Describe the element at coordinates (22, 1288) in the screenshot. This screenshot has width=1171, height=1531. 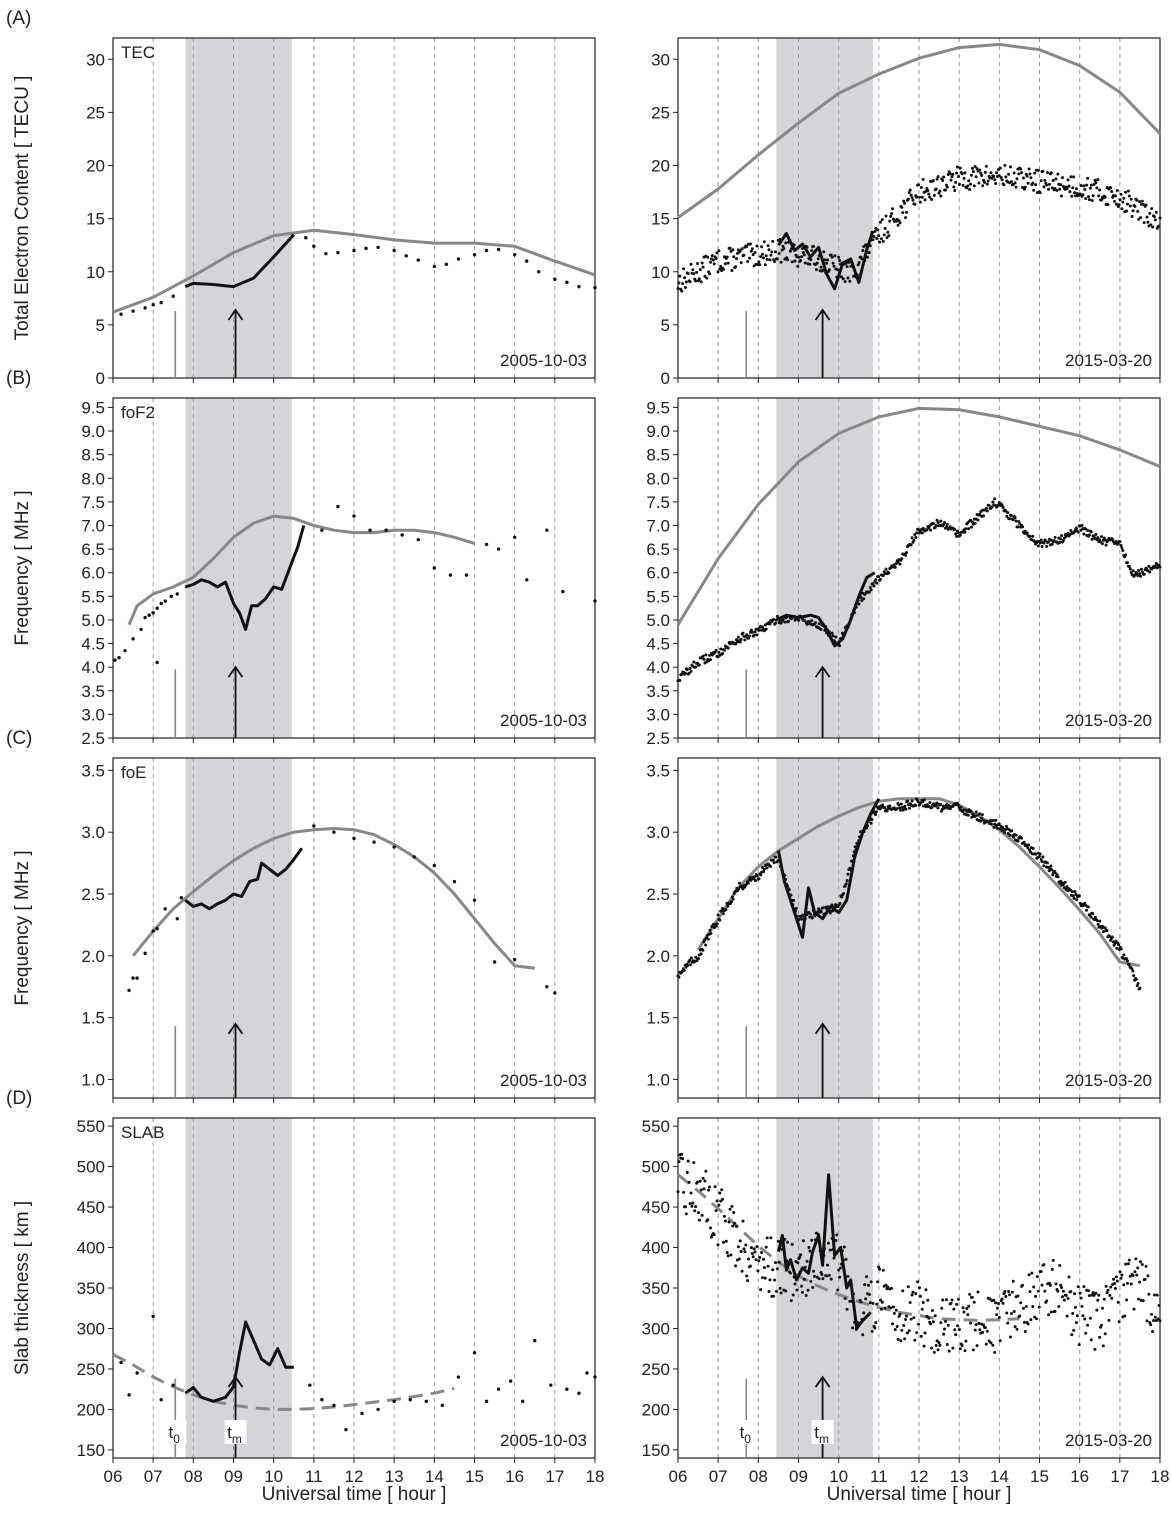
I see `y-axis-label: Slab thickness [ km ]` at that location.